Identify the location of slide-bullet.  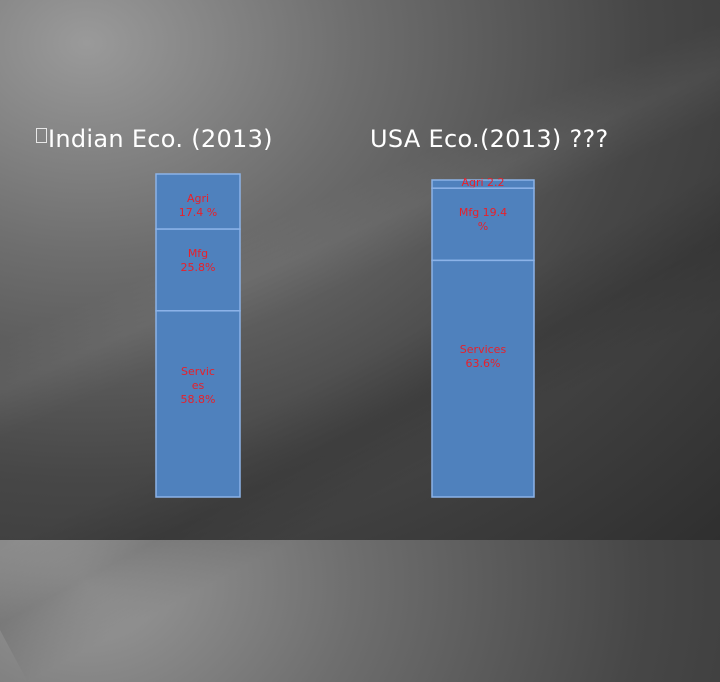
(42, 134).